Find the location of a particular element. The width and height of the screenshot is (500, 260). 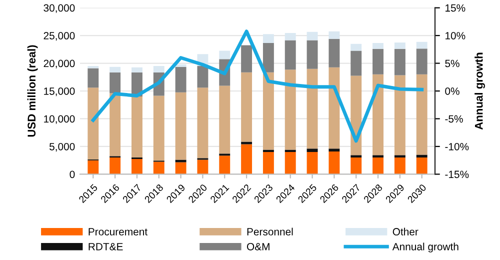

y2-tick-label: 15% is located at coordinates (456, 8).